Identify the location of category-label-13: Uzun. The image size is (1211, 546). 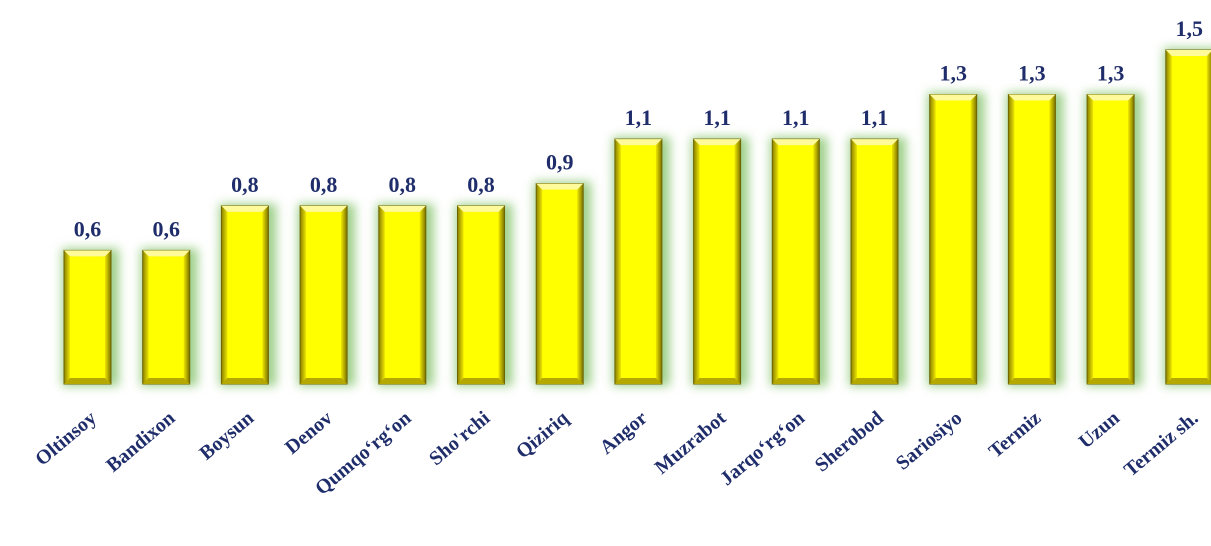
(1099, 430).